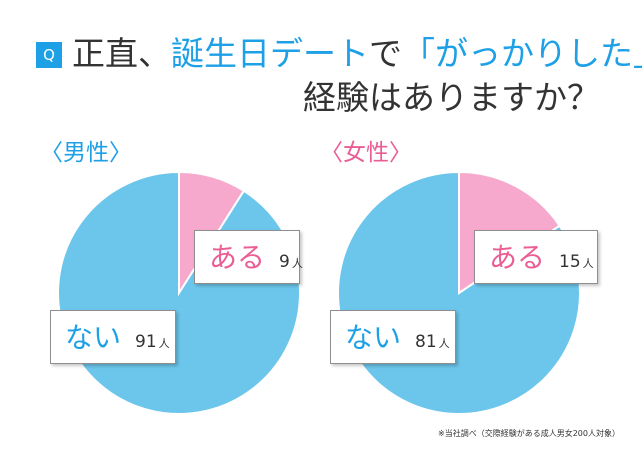 The image size is (642, 450). Describe the element at coordinates (297, 263) in the screenshot. I see `male-yes-unit: 人` at that location.